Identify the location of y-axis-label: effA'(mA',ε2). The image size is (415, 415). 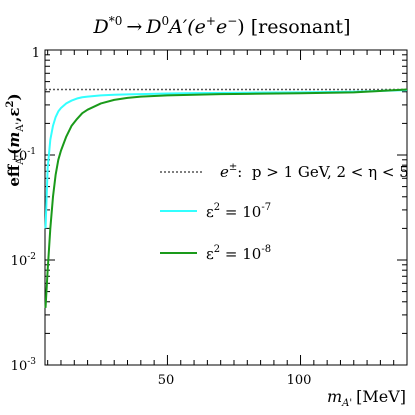
(15, 139).